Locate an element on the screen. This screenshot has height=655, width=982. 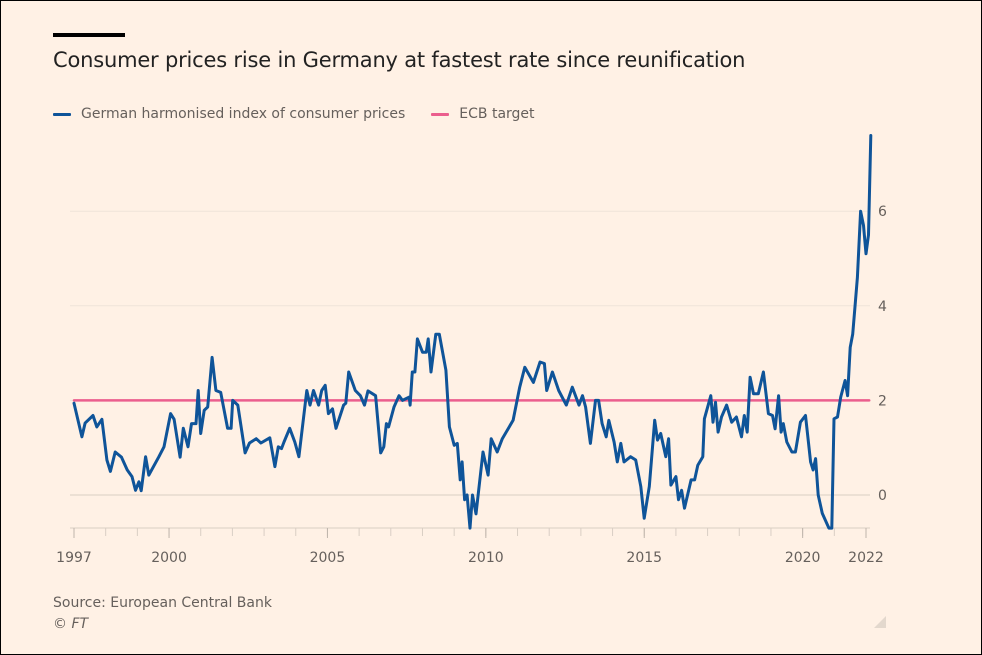
legend-label-ecb: ECB target is located at coordinates (497, 114).